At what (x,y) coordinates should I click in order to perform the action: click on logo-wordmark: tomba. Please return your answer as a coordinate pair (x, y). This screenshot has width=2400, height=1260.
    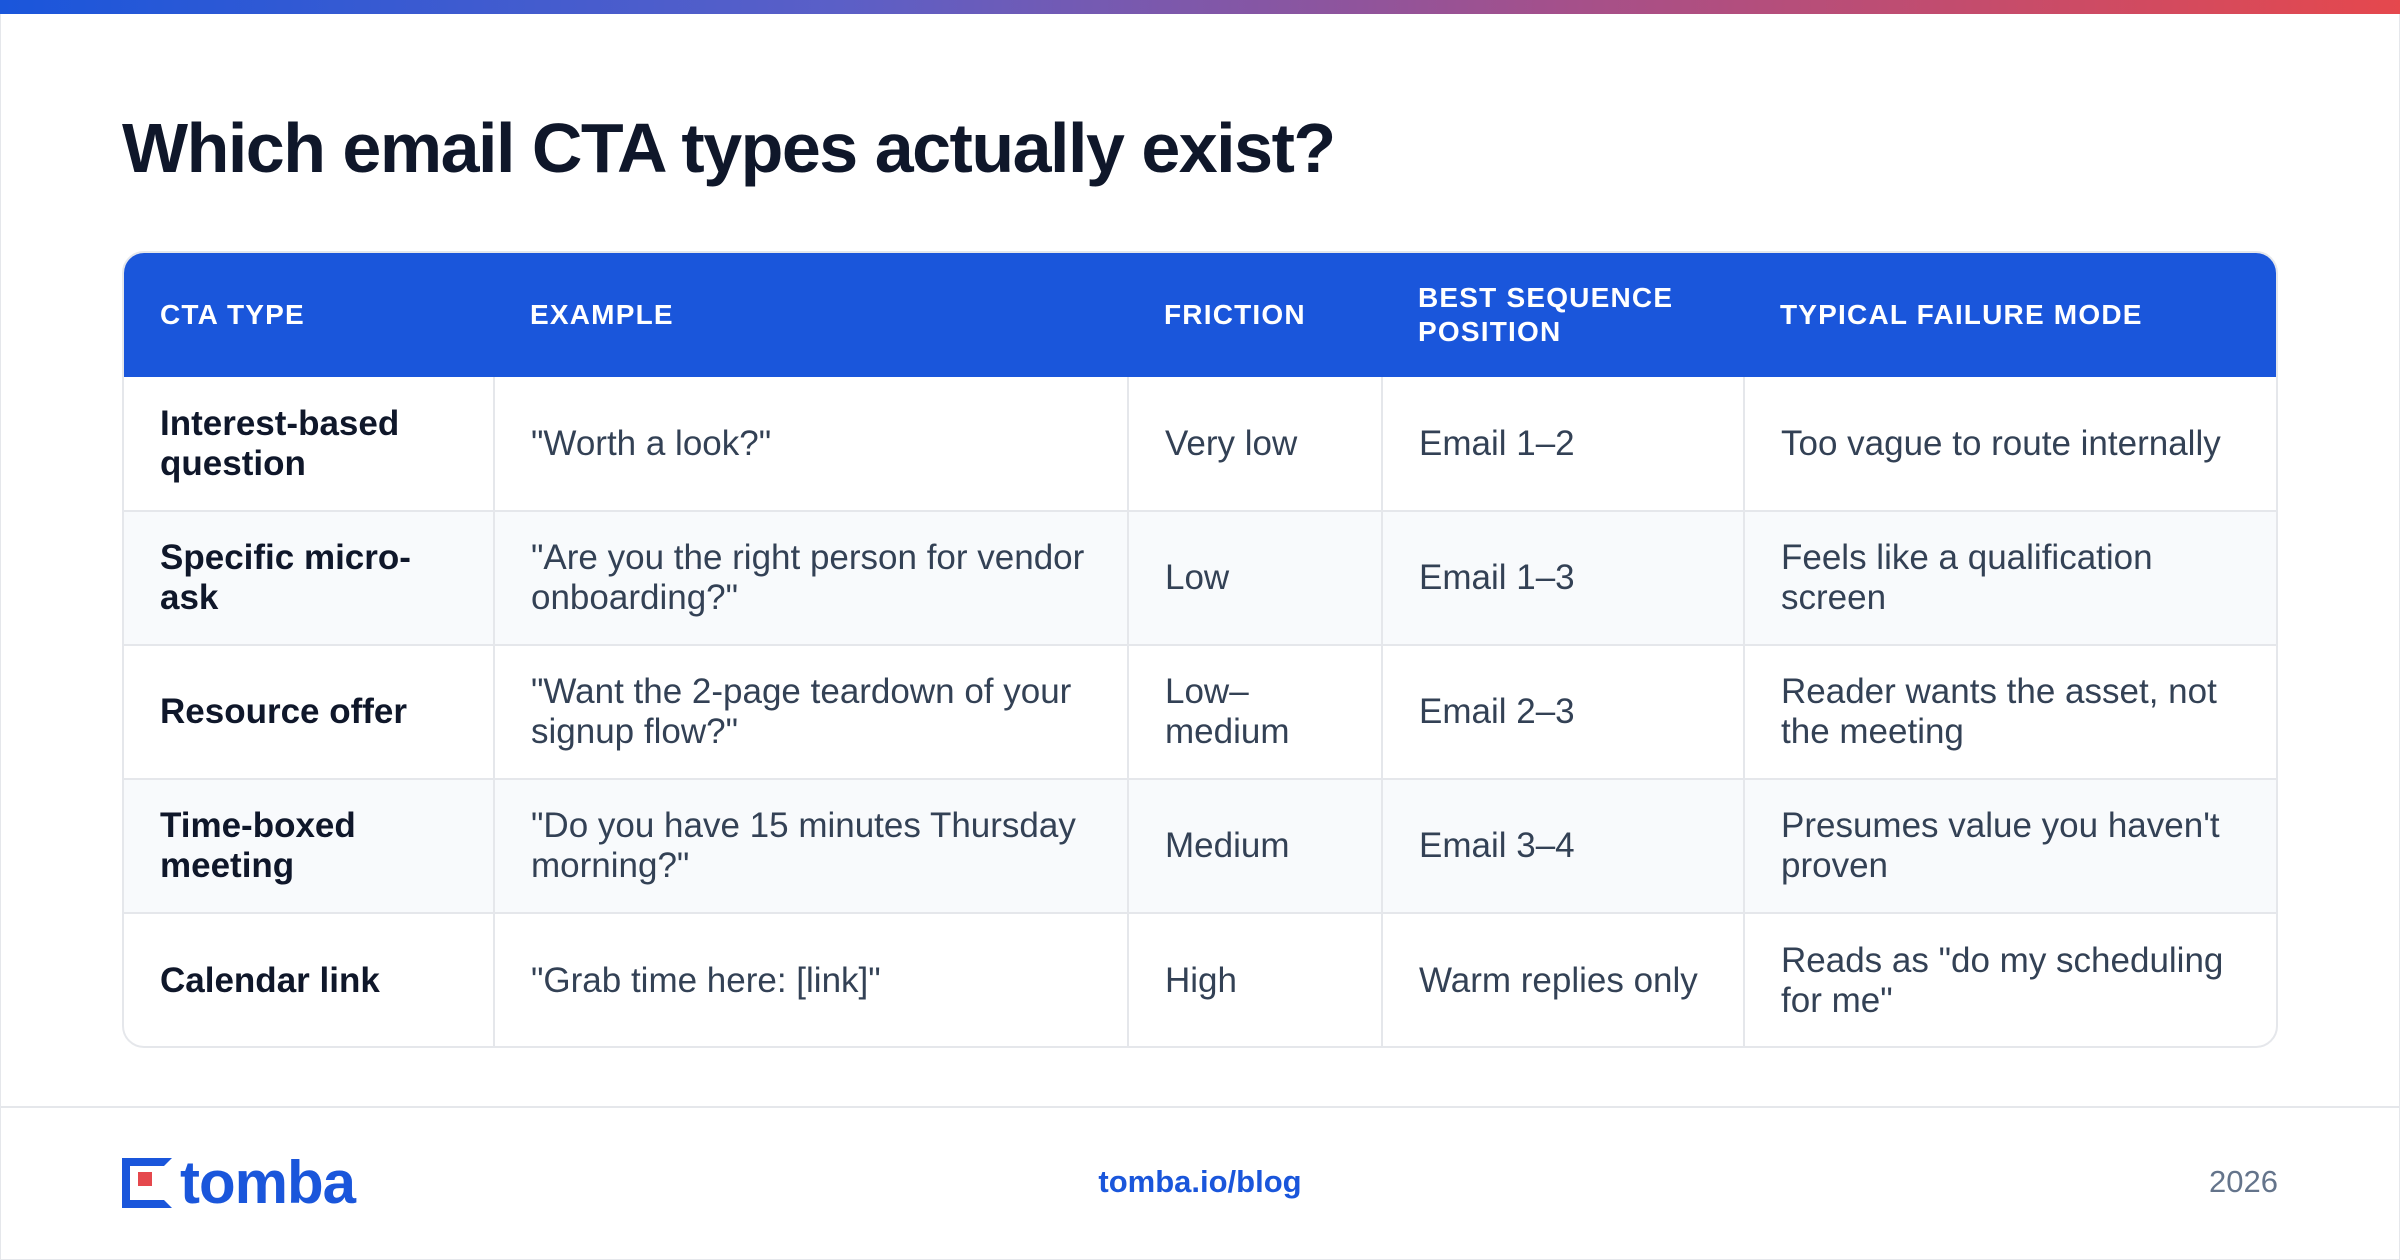
    Looking at the image, I should click on (268, 1182).